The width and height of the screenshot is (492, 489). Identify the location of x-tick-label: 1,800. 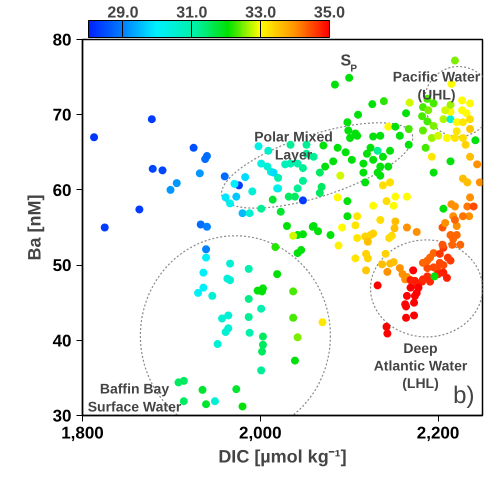
(82, 433).